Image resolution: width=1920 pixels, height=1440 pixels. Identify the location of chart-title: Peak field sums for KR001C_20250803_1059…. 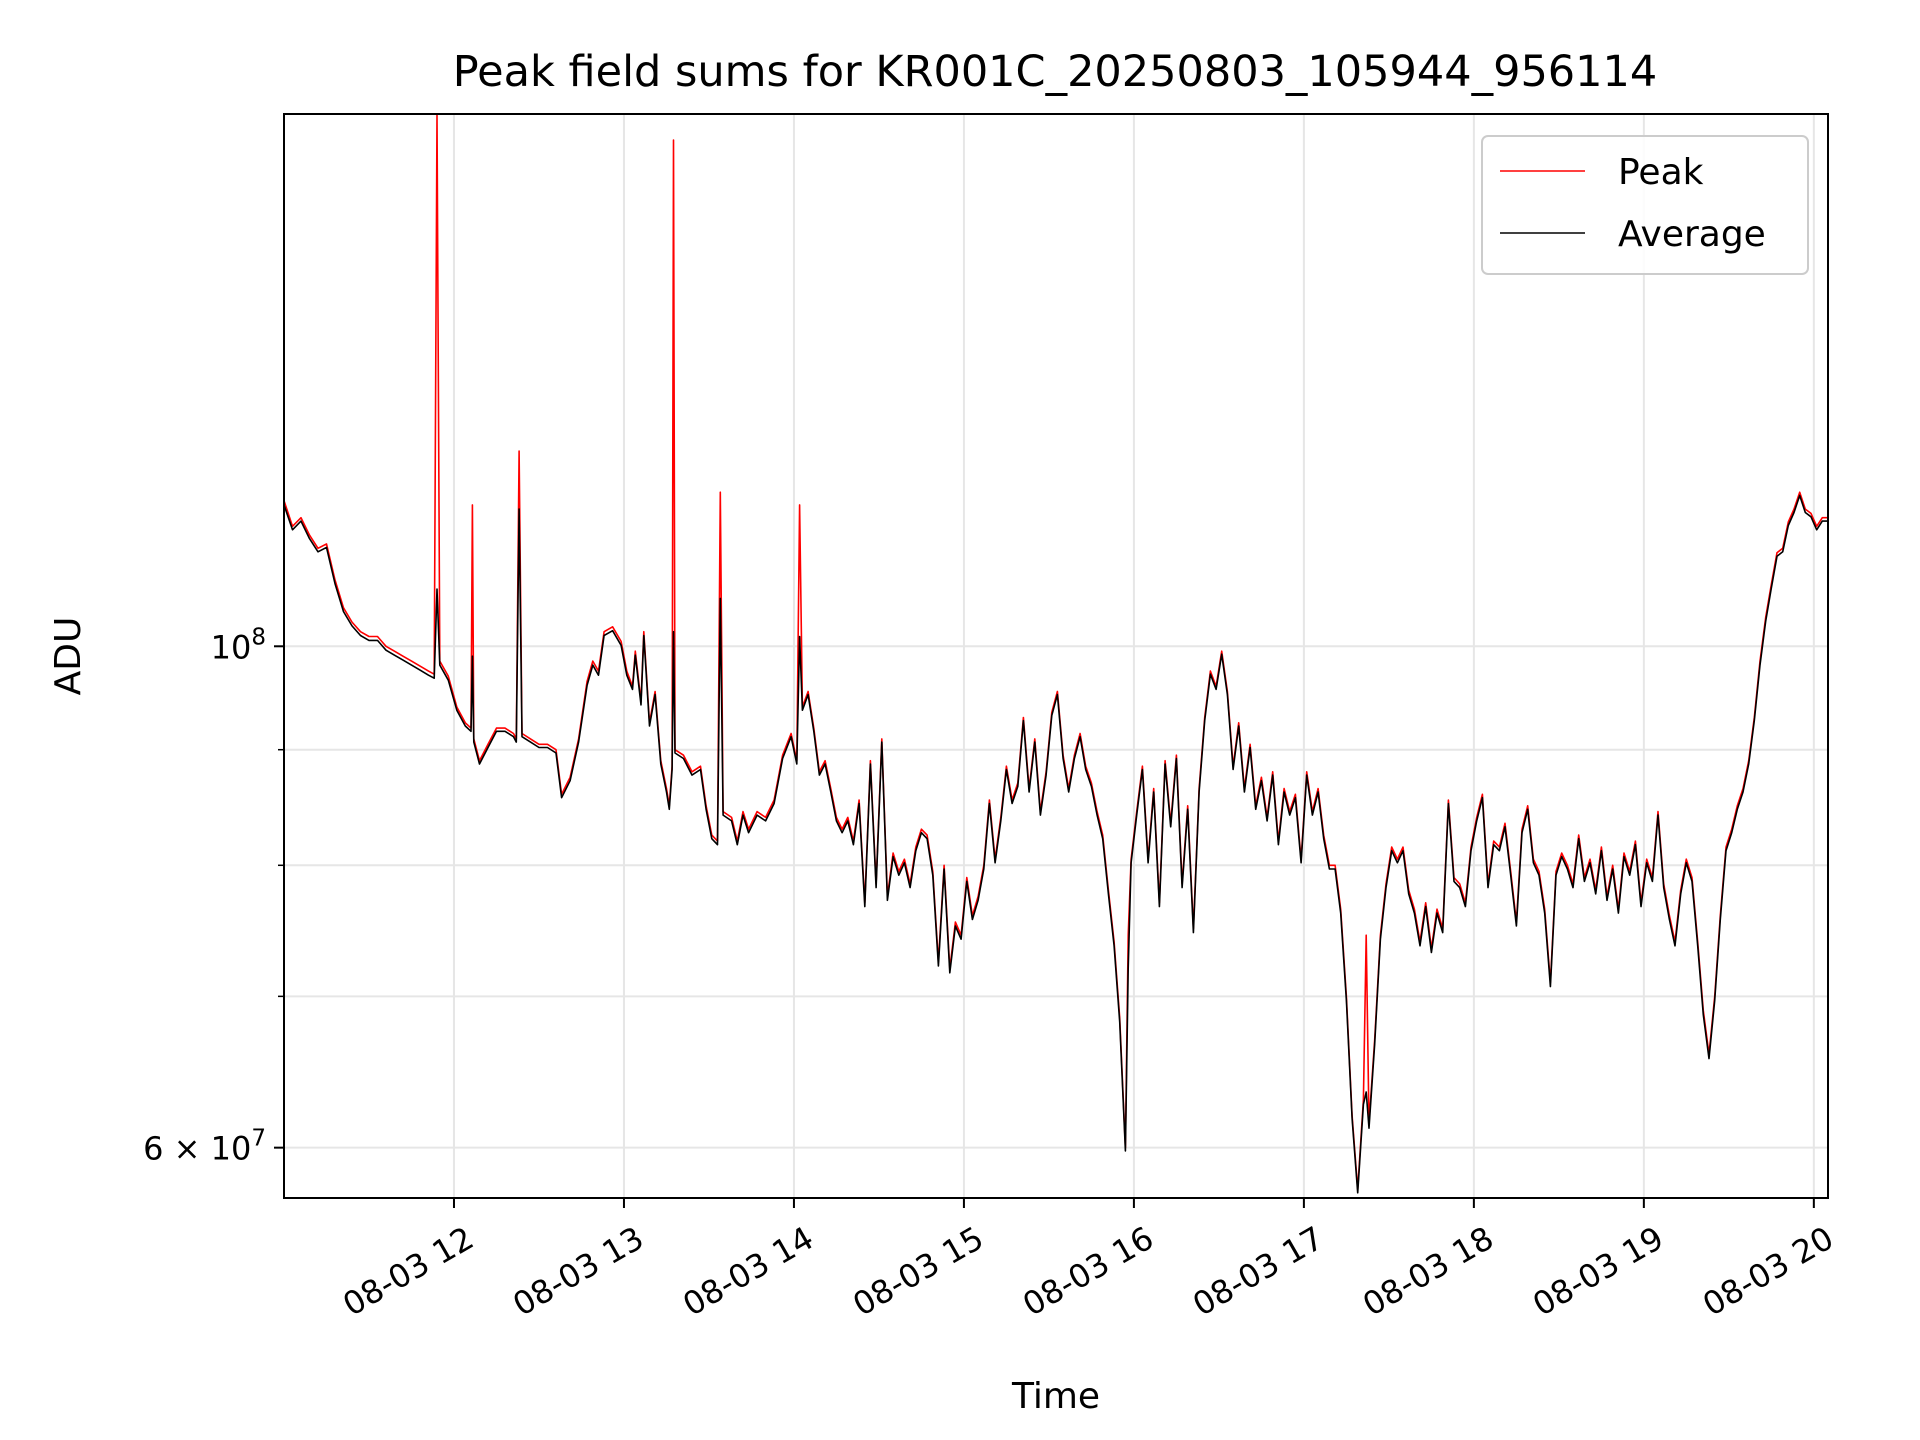
(1055, 72).